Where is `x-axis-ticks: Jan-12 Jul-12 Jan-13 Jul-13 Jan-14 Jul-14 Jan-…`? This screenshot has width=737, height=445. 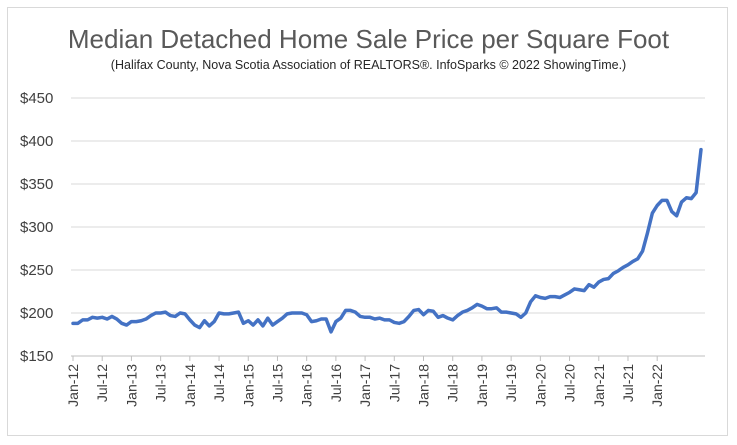
x-axis-ticks: Jan-12 Jul-12 Jan-13 Jul-13 Jan-14 Jul-14 Jan-… is located at coordinates (365, 381).